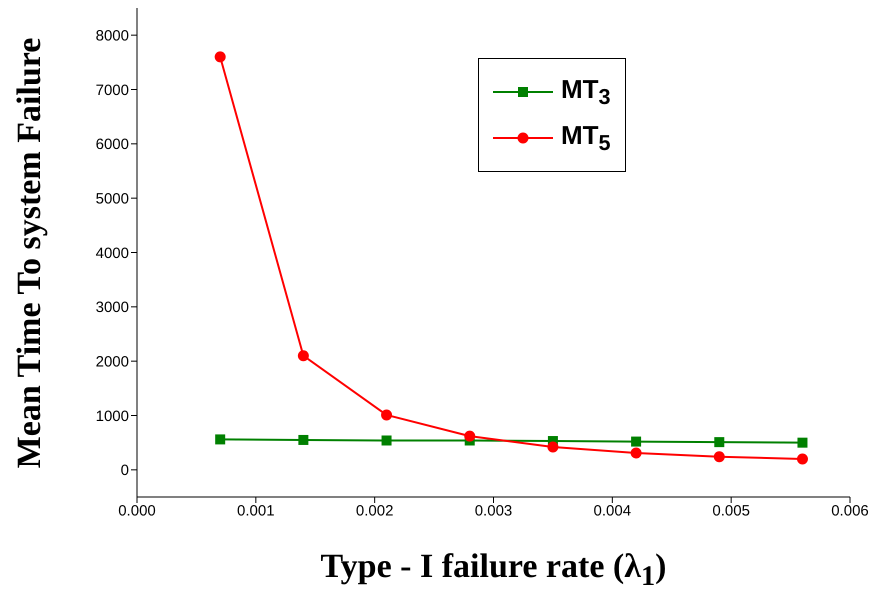 Image resolution: width=878 pixels, height=605 pixels. I want to click on y-tick-label: 7000, so click(112, 90).